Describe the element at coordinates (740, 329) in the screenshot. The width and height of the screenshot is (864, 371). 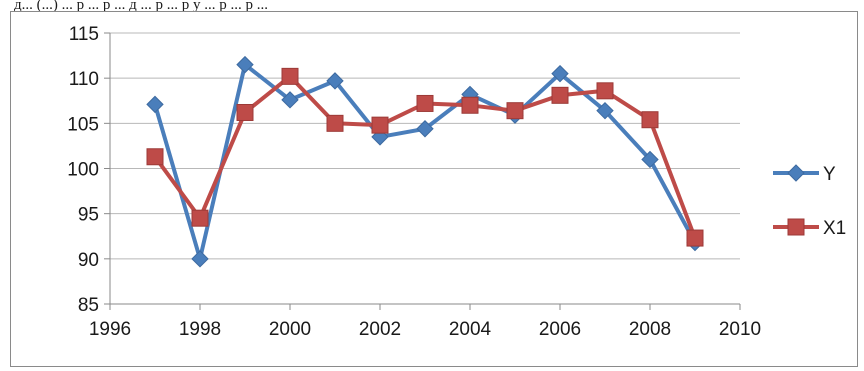
I see `x-tick-label: 2010` at that location.